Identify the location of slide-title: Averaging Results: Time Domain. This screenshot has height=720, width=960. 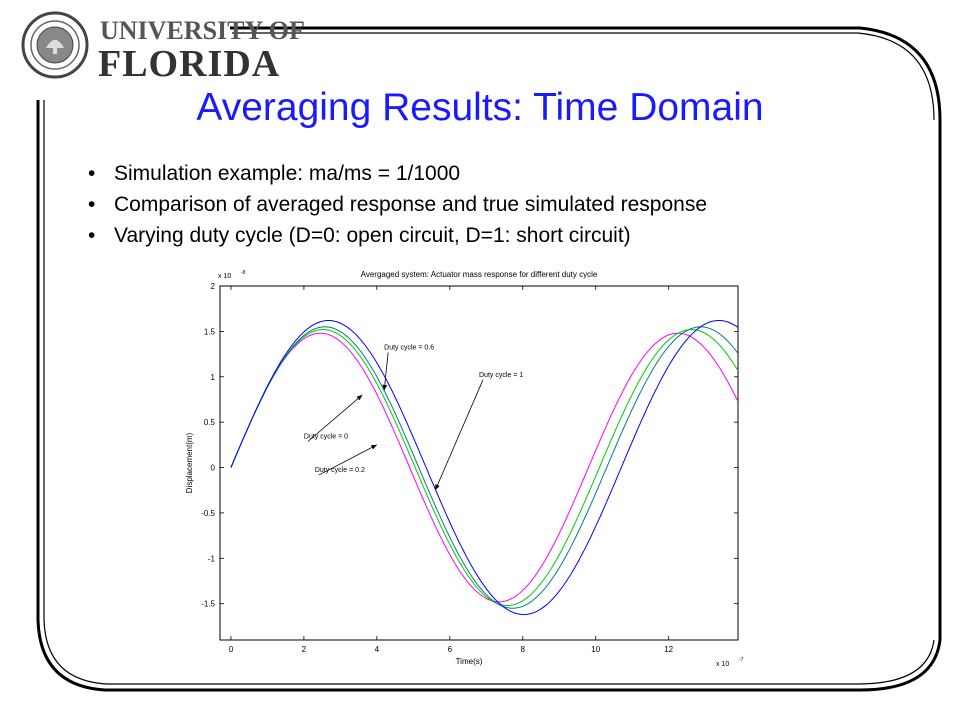
(480, 107).